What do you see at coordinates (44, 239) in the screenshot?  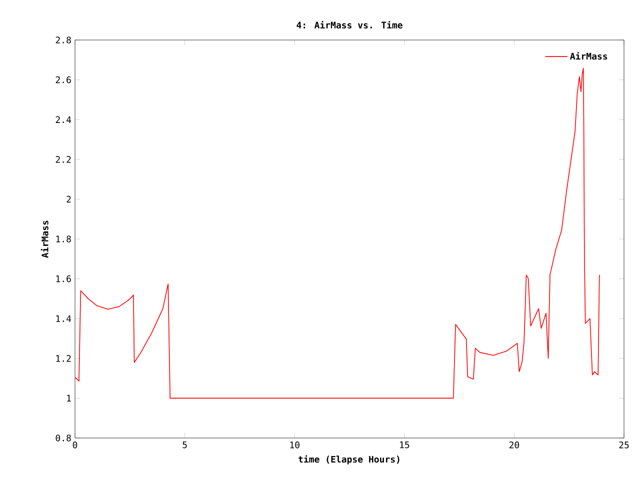 I see `y-axis-title: AirMass` at bounding box center [44, 239].